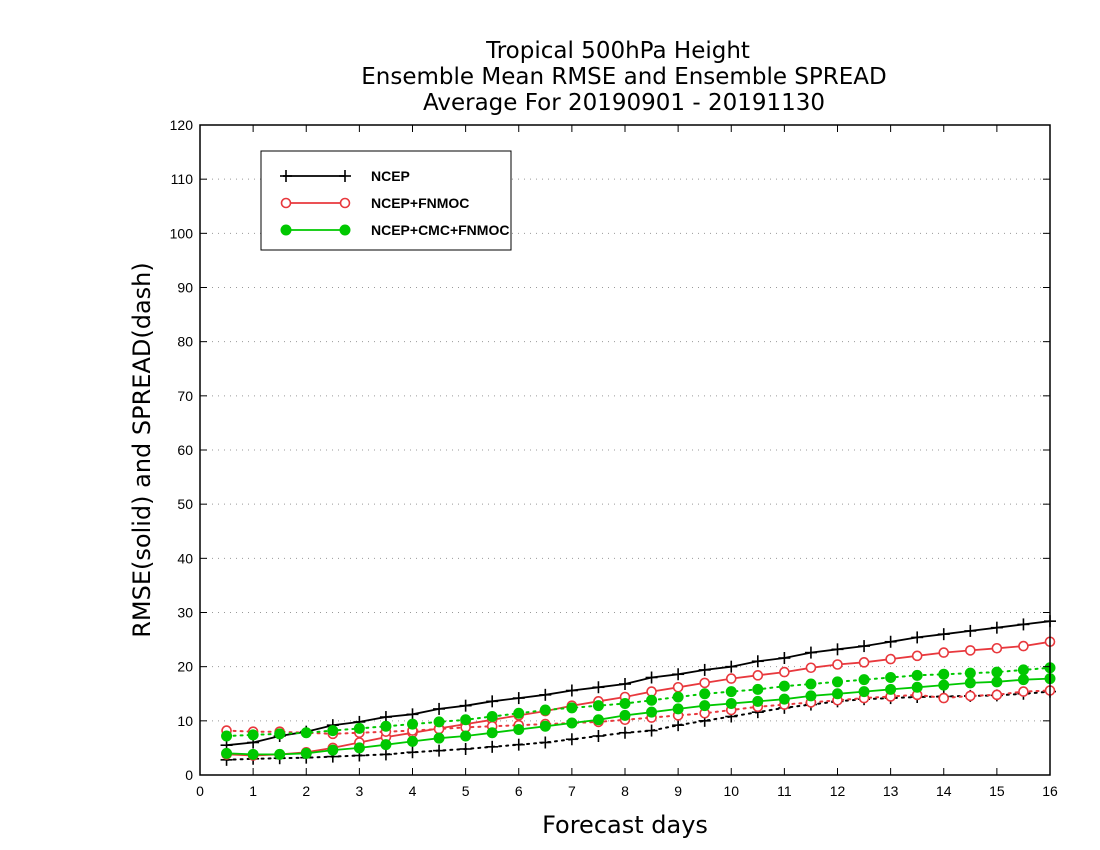  I want to click on legend: NCEP NCEP+FNMOC NCEP+CMC+FNMOC, so click(386, 200).